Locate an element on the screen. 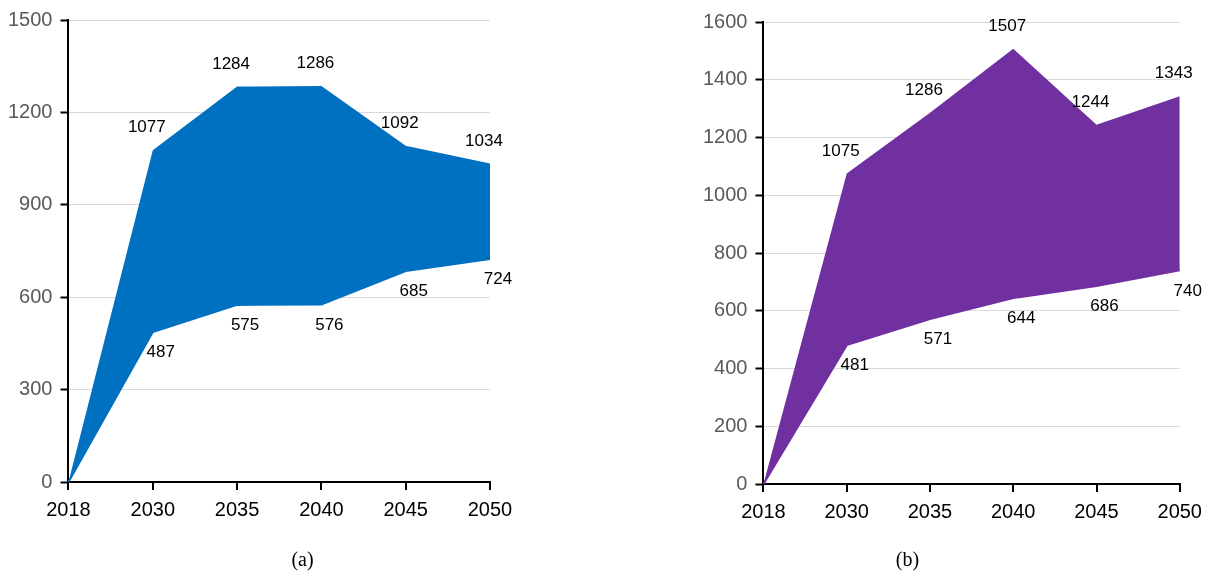 Image resolution: width=1210 pixels, height=585 pixels. data-label: 576 is located at coordinates (329, 324).